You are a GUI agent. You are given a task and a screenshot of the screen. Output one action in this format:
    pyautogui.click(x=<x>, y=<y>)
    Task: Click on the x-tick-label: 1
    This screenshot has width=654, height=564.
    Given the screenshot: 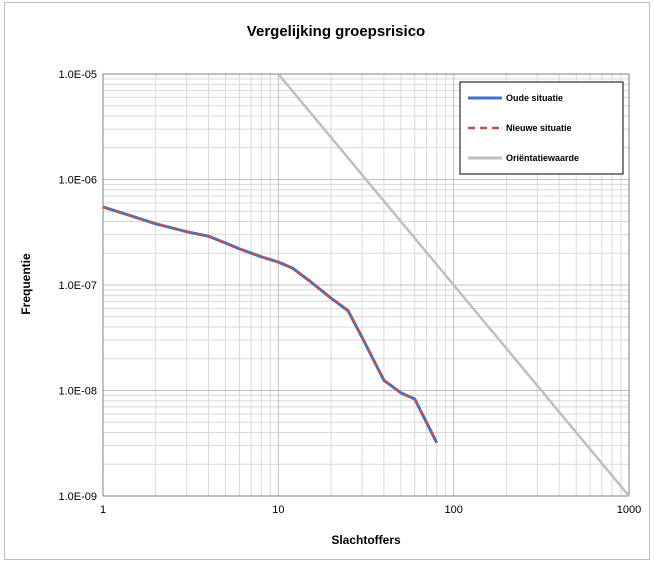 What is the action you would take?
    pyautogui.click(x=103, y=510)
    